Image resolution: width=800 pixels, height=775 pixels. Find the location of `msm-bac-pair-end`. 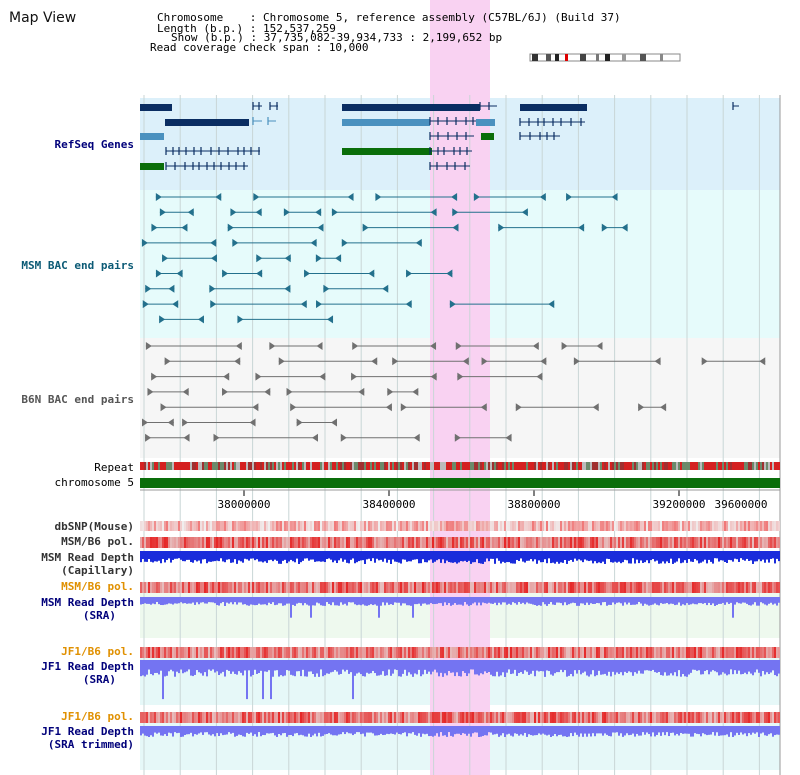

msm-bac-pair-end is located at coordinates (313, 242).